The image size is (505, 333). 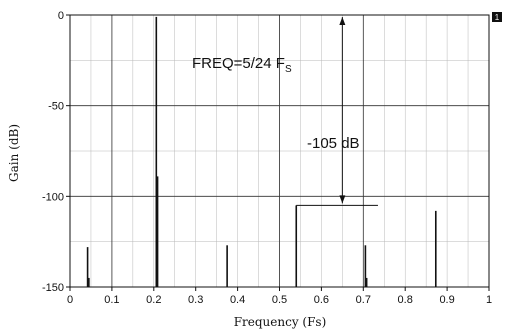 What do you see at coordinates (56, 107) in the screenshot?
I see `y-tick-label: -50` at bounding box center [56, 107].